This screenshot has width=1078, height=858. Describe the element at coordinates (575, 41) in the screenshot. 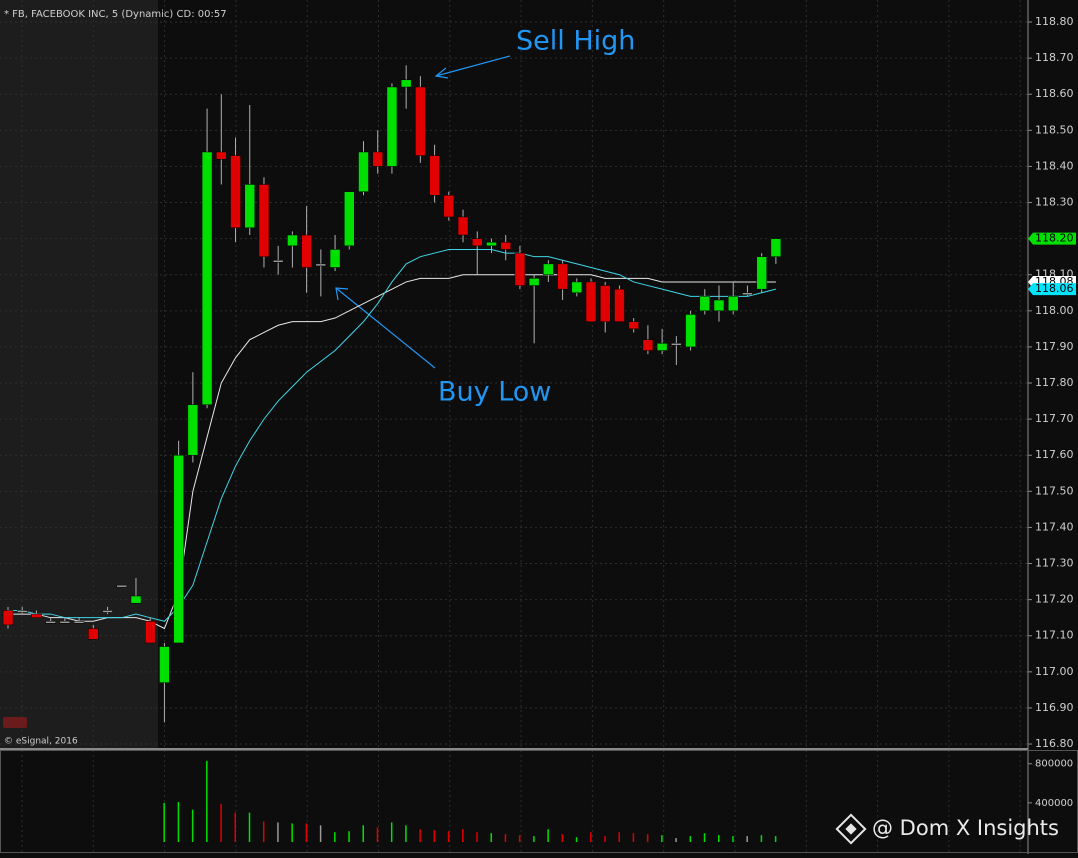

I see `annotation: Sell High` at that location.